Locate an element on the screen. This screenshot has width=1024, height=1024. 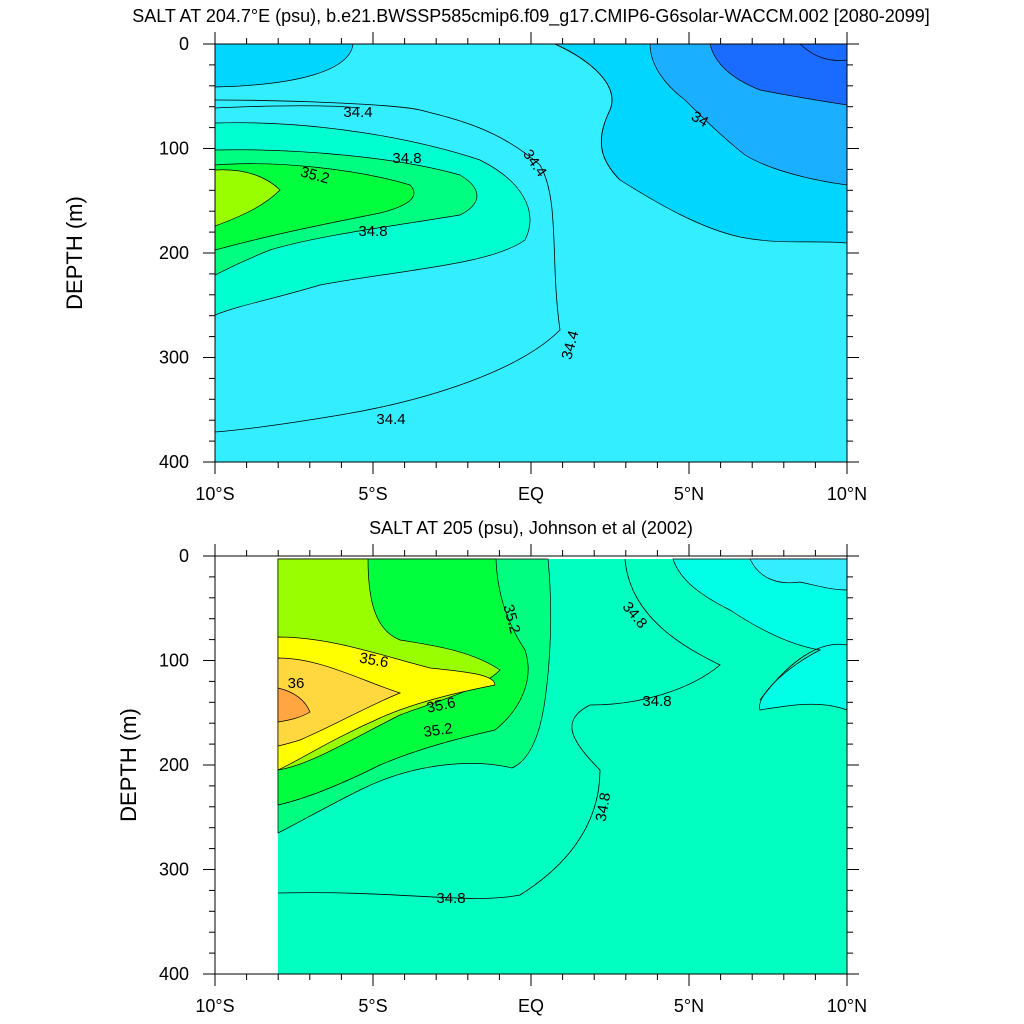
top-x-tick-label: 10°S is located at coordinates (214, 494).